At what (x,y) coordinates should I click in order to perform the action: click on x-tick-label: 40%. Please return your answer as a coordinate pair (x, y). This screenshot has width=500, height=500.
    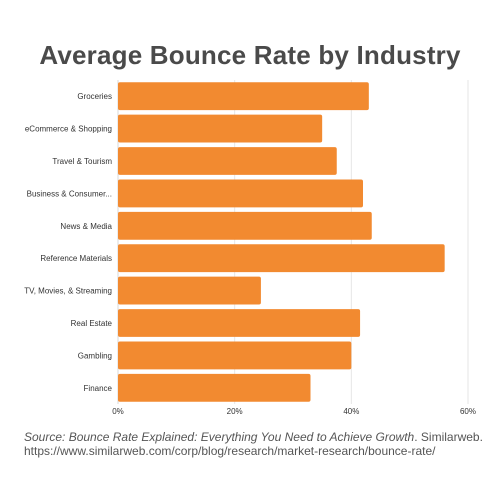
    Looking at the image, I should click on (351, 411).